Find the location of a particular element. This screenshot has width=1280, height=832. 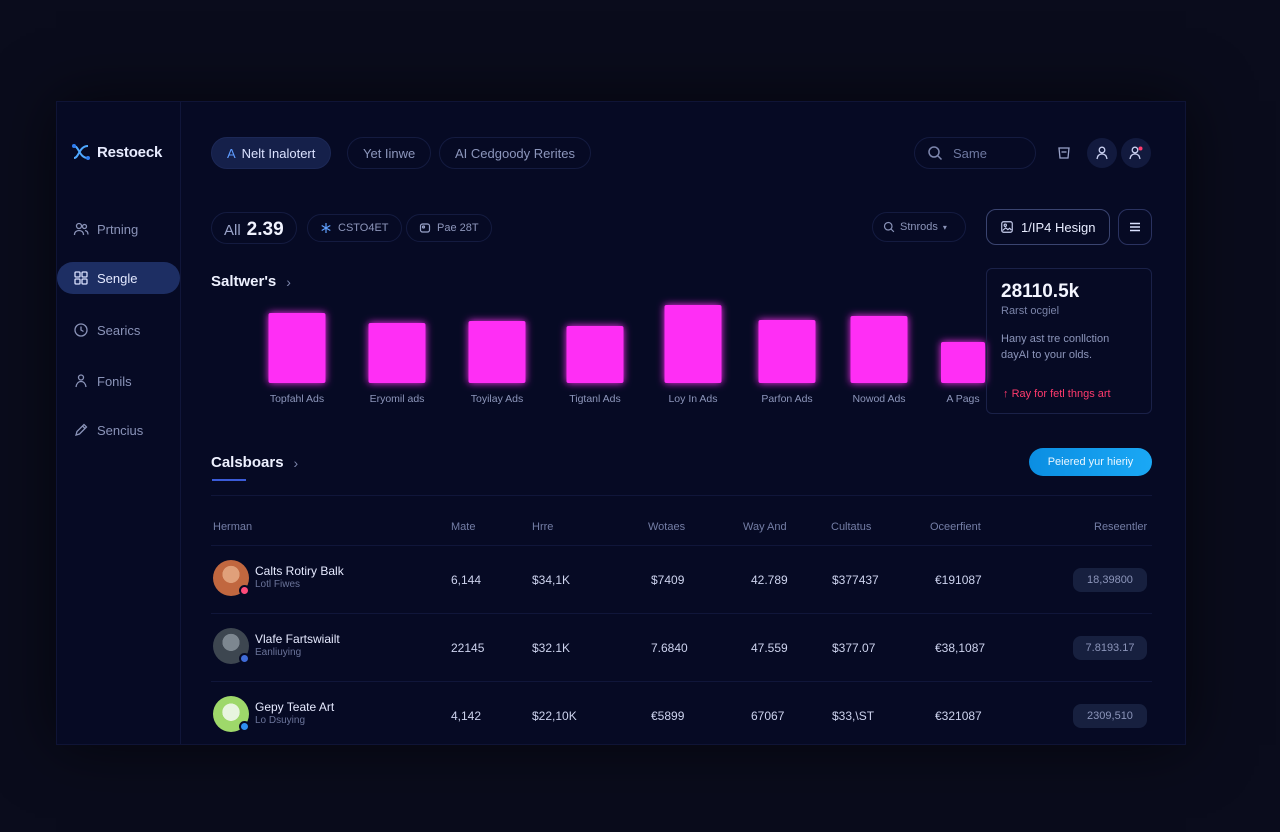

filter-chip-2: Pae 28T is located at coordinates (449, 228).